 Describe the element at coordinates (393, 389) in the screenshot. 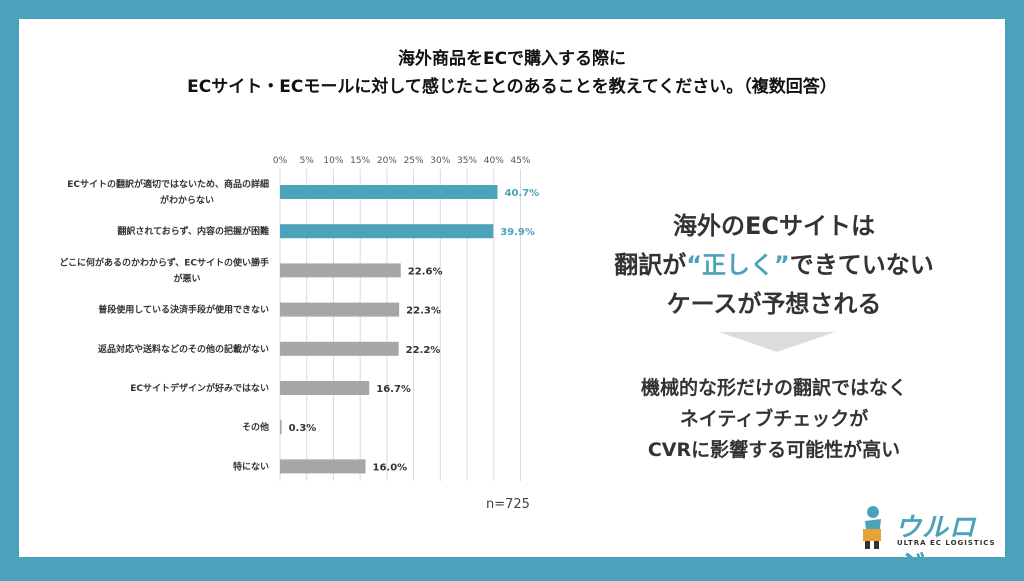

I see `data-label: 16.7%` at that location.